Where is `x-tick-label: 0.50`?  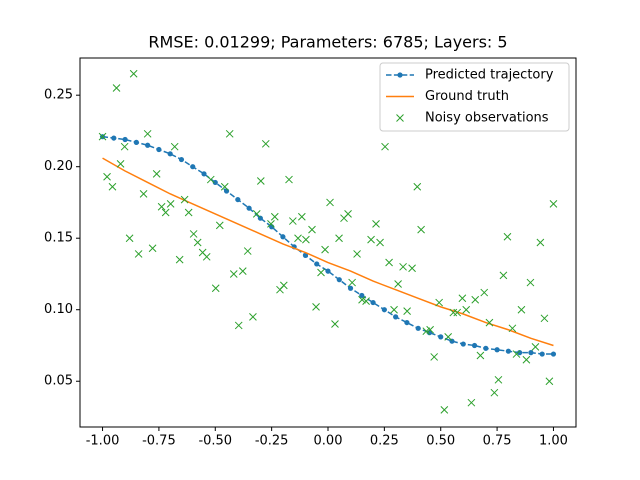
x-tick-label: 0.50 is located at coordinates (440, 441).